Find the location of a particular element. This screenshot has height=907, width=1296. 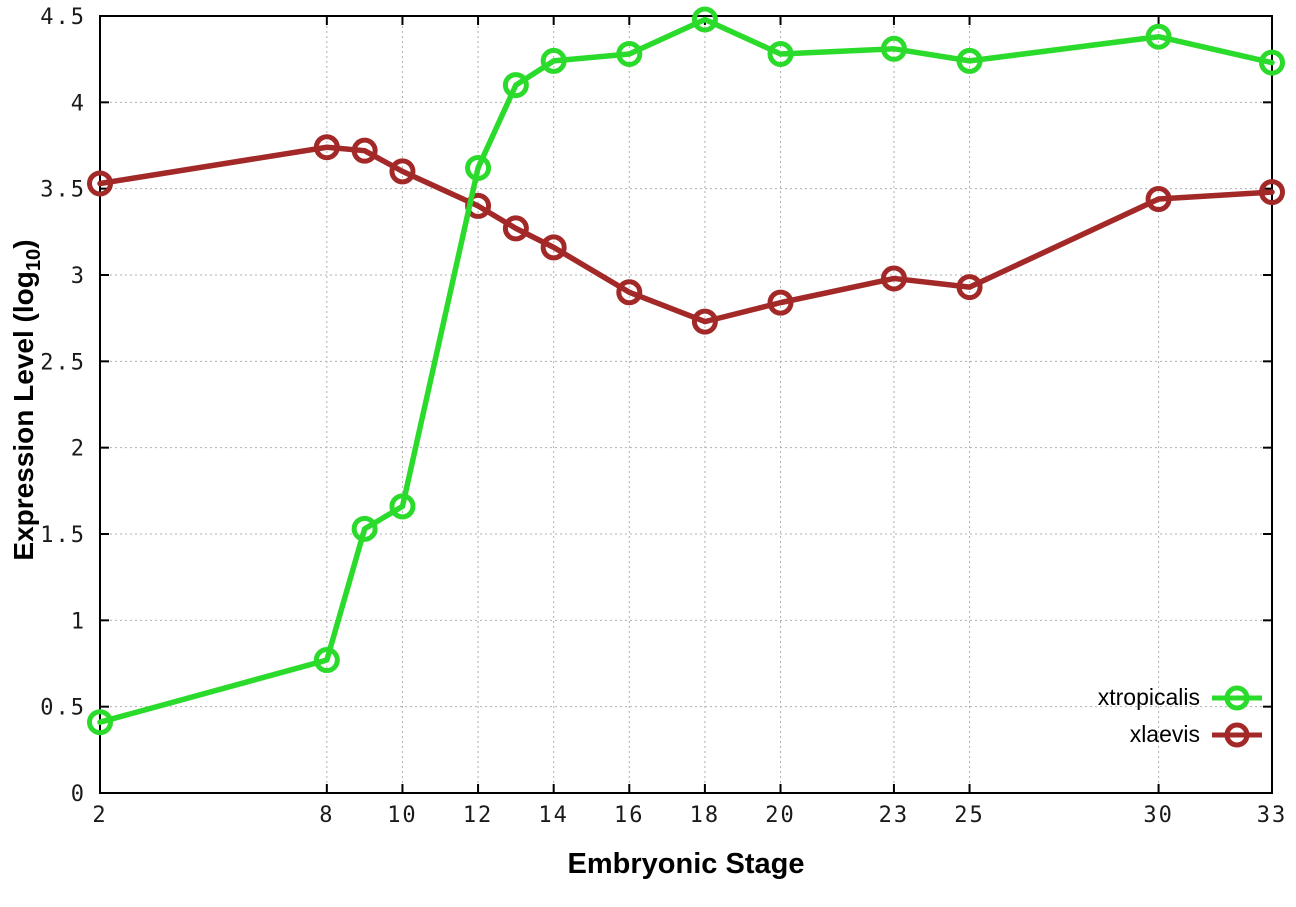

legend-item-xlaevis: xlaevis is located at coordinates (1197, 734).